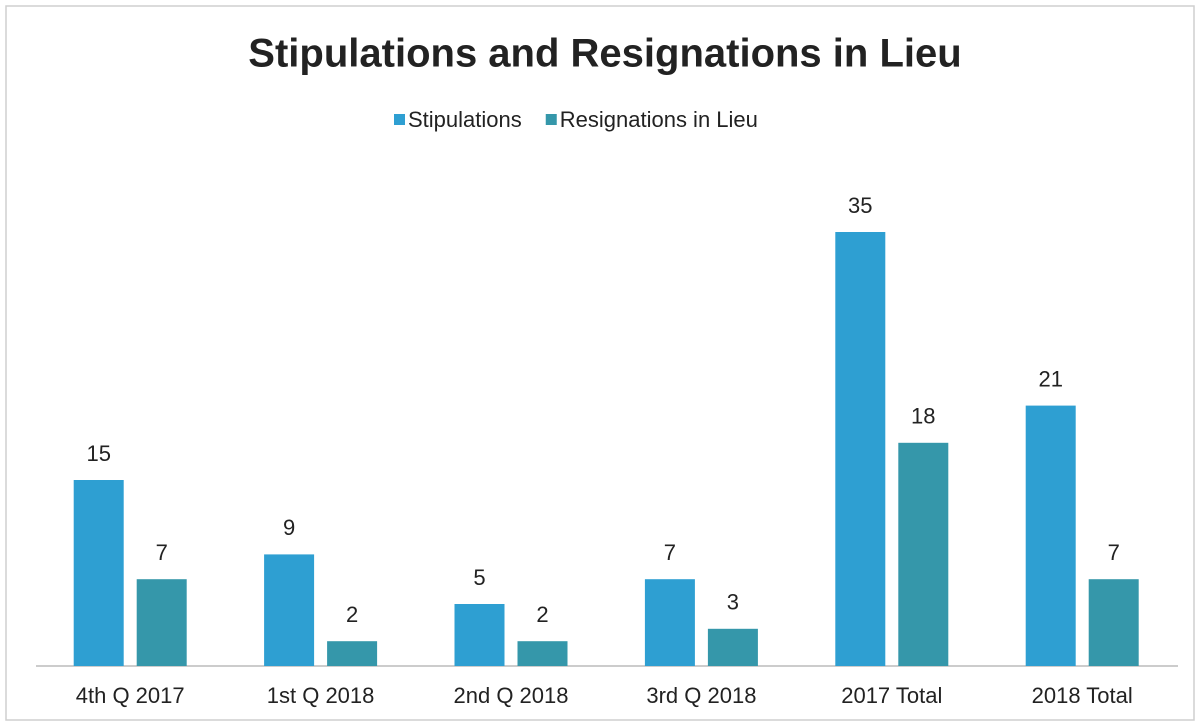 Image resolution: width=1200 pixels, height=723 pixels. I want to click on data-label: 9, so click(289, 527).